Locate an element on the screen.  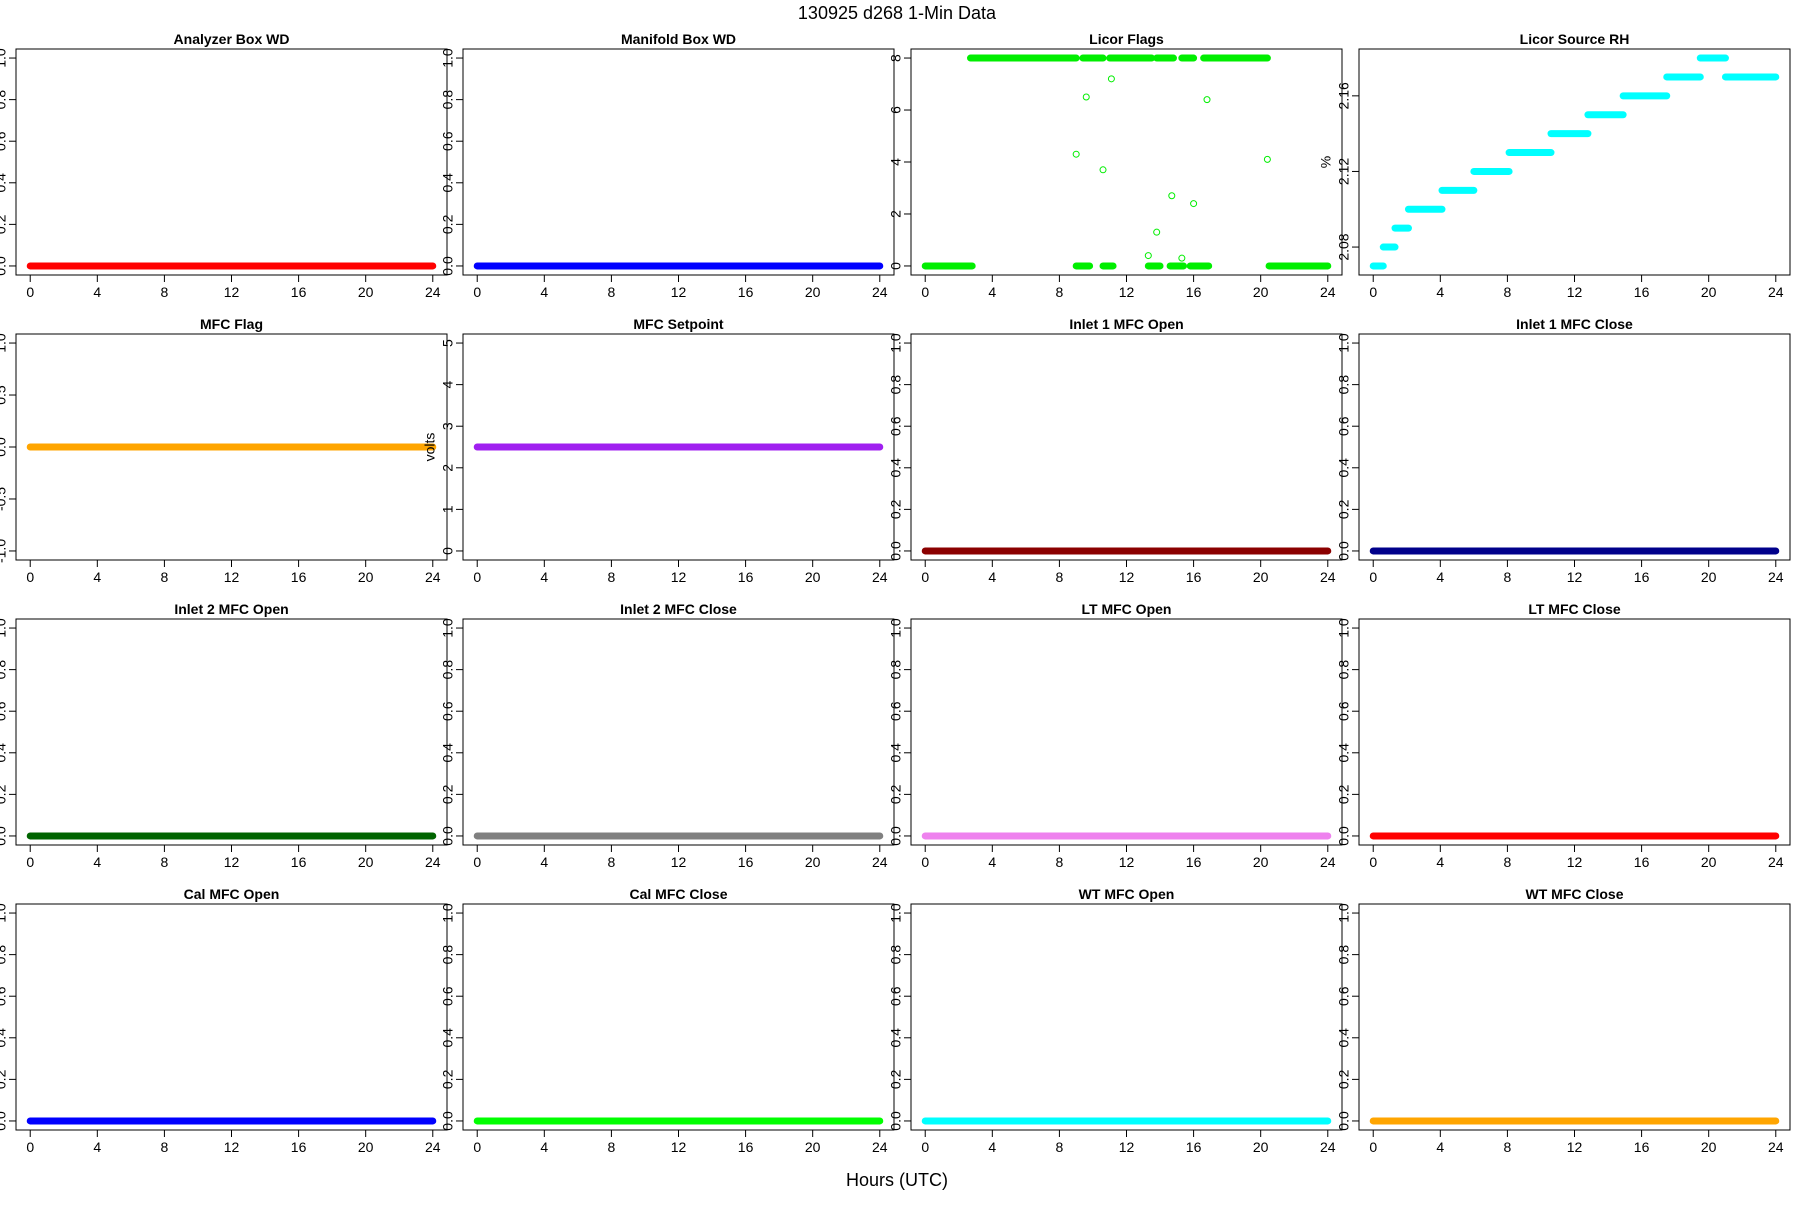
y-tick-label: 6 is located at coordinates (896, 110).